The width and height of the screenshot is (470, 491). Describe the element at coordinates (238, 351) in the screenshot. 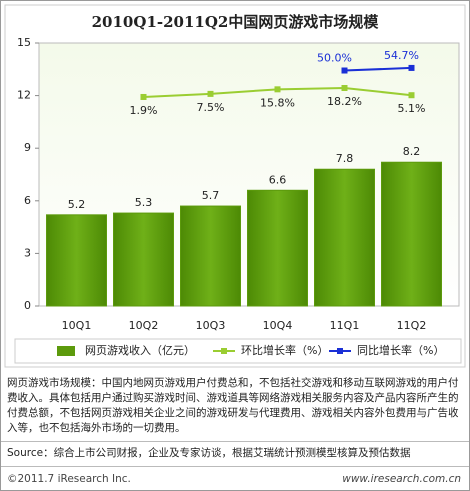

I see `legend-box` at that location.